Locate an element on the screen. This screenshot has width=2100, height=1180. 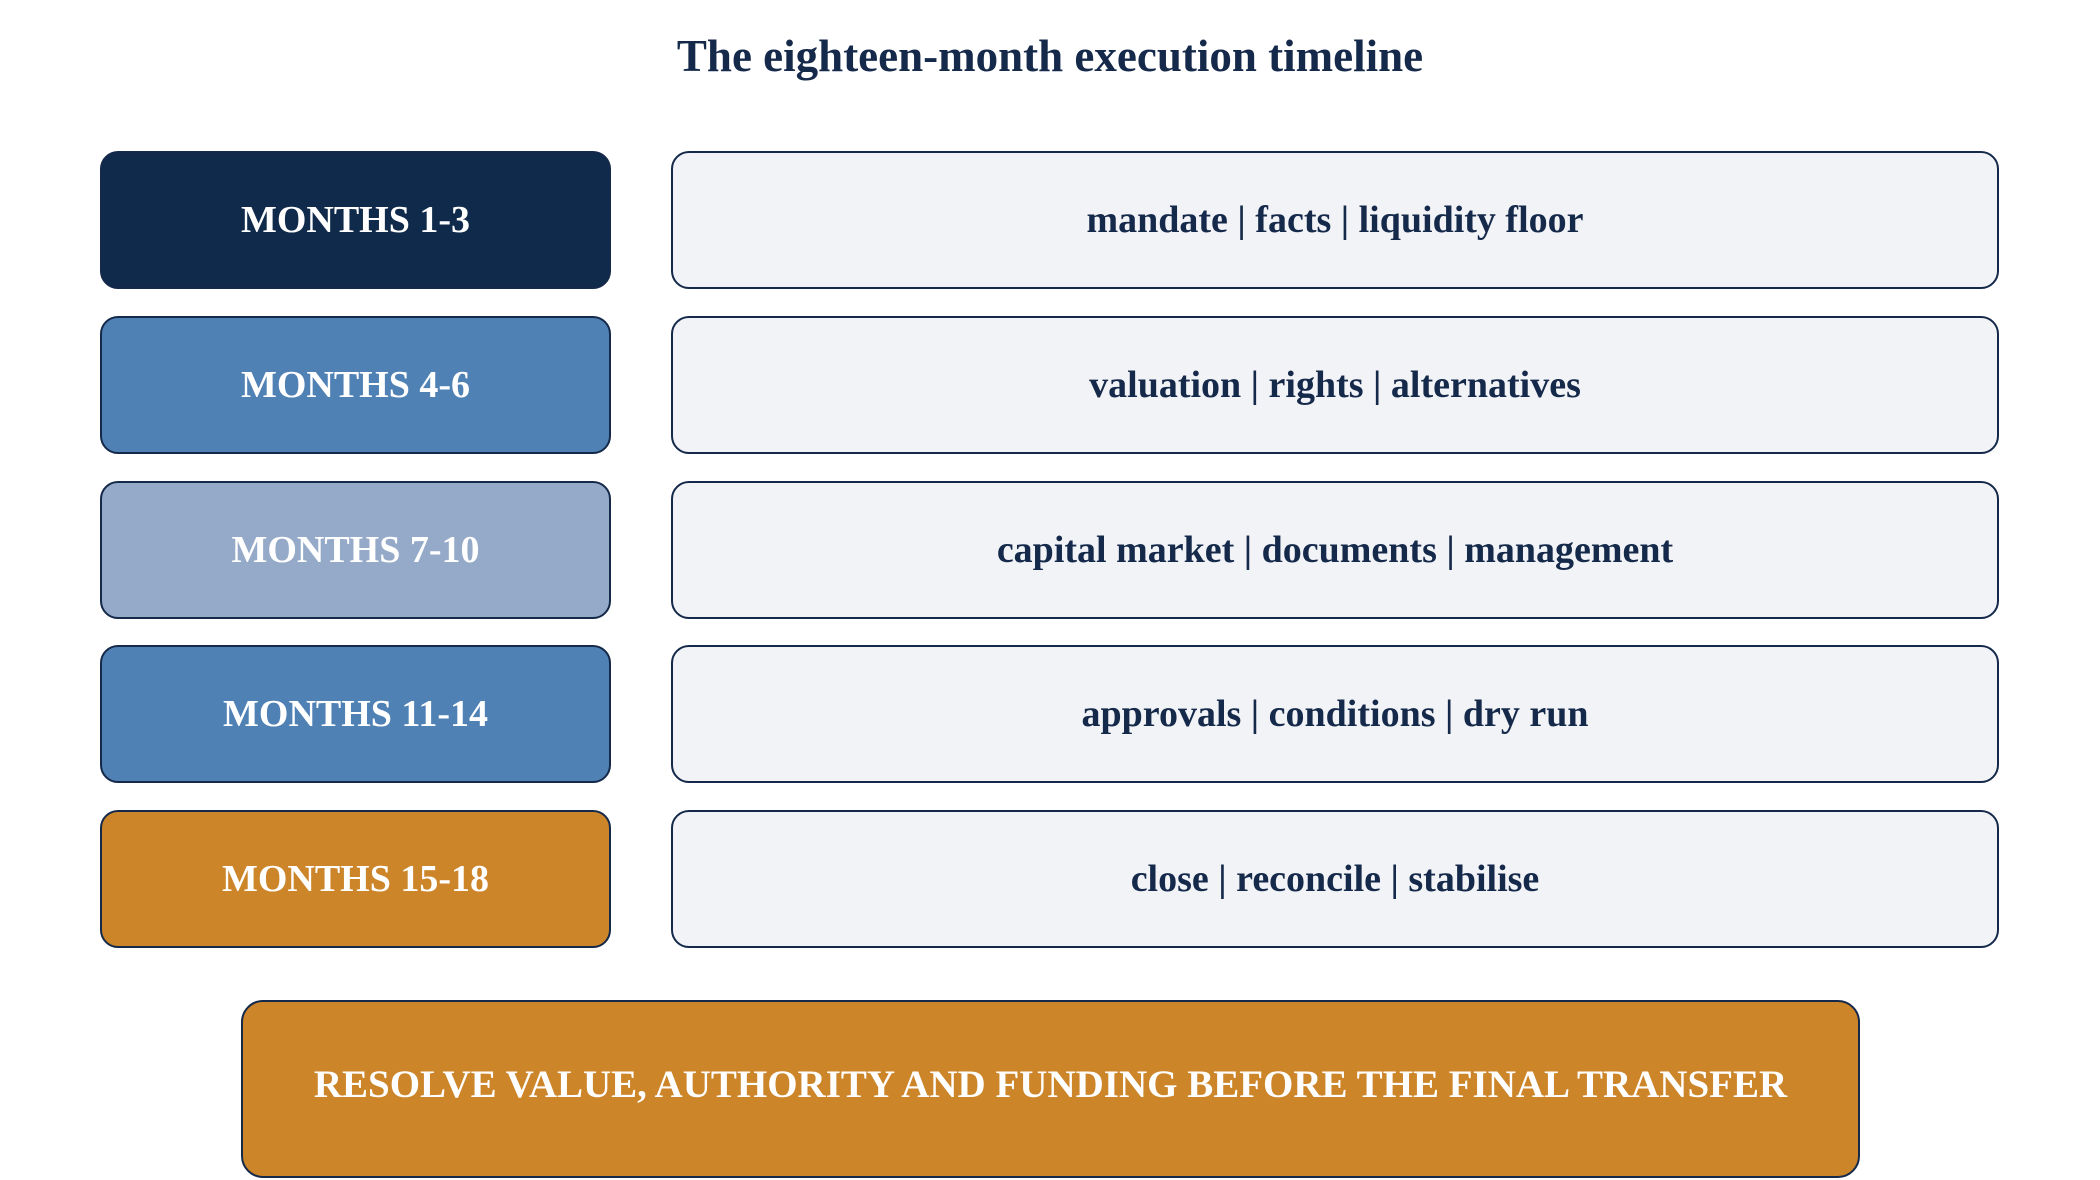
tasks-label: close | reconcile | stabilise is located at coordinates (1335, 879).